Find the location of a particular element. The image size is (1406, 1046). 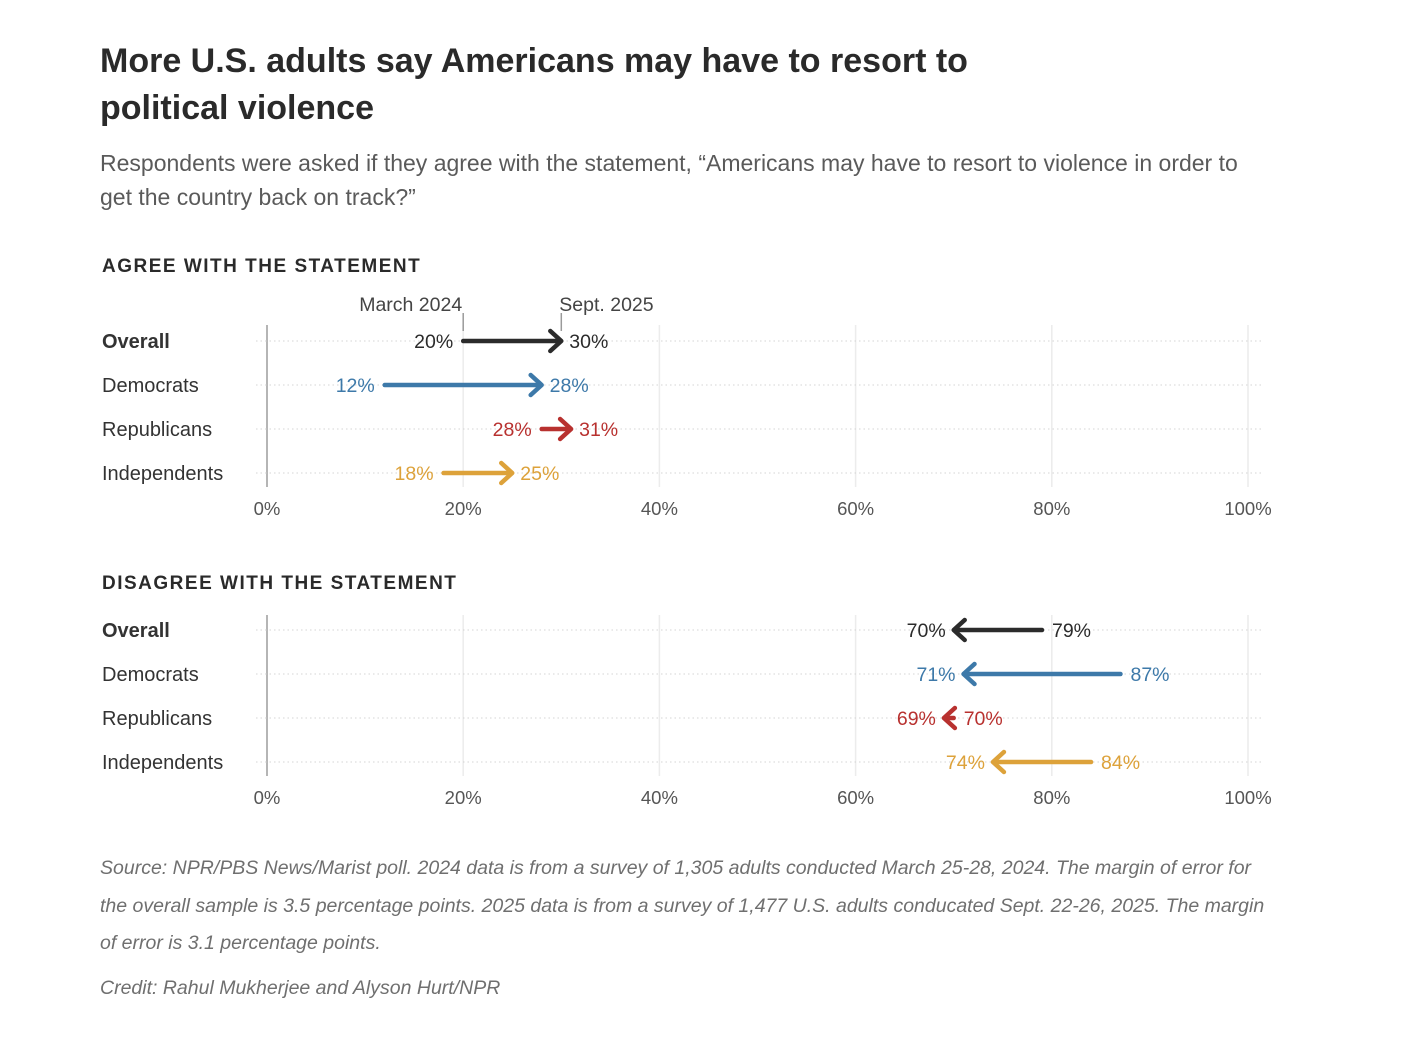

value-label-from-overall: 20% is located at coordinates (433, 342).